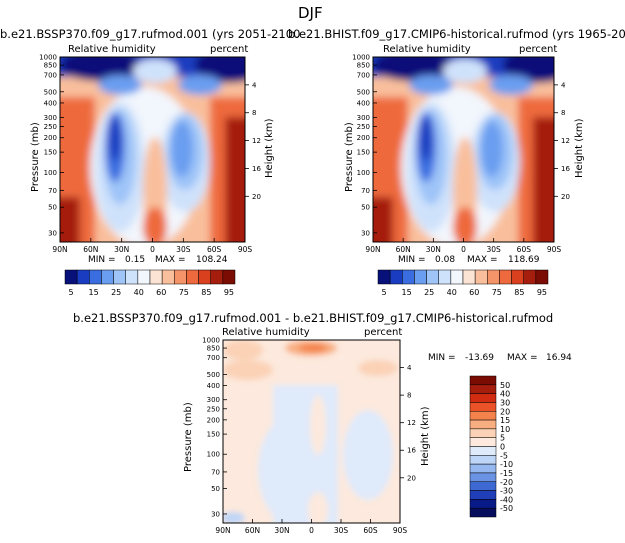  Describe the element at coordinates (505, 402) in the screenshot. I see `panel3-colorbar-label: 30` at that location.